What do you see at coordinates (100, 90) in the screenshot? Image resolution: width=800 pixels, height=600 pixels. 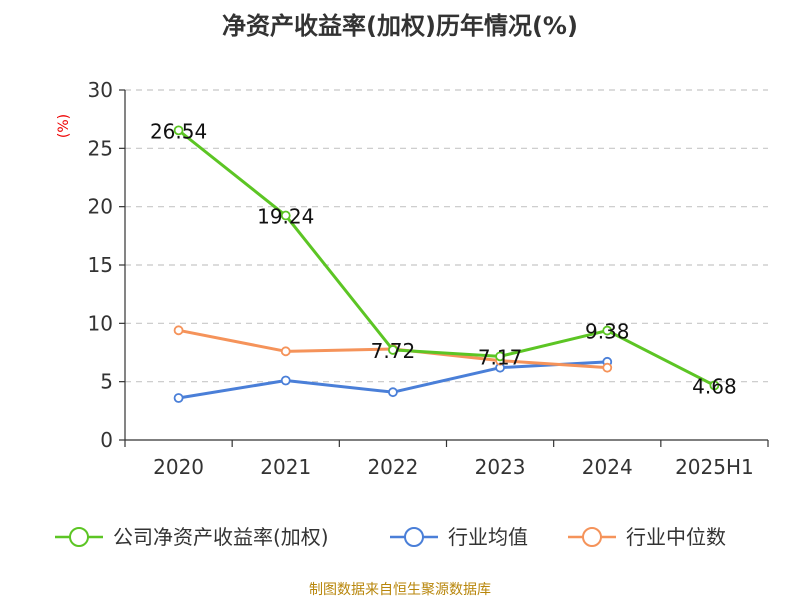 I see `y-tick-label: 30` at bounding box center [100, 90].